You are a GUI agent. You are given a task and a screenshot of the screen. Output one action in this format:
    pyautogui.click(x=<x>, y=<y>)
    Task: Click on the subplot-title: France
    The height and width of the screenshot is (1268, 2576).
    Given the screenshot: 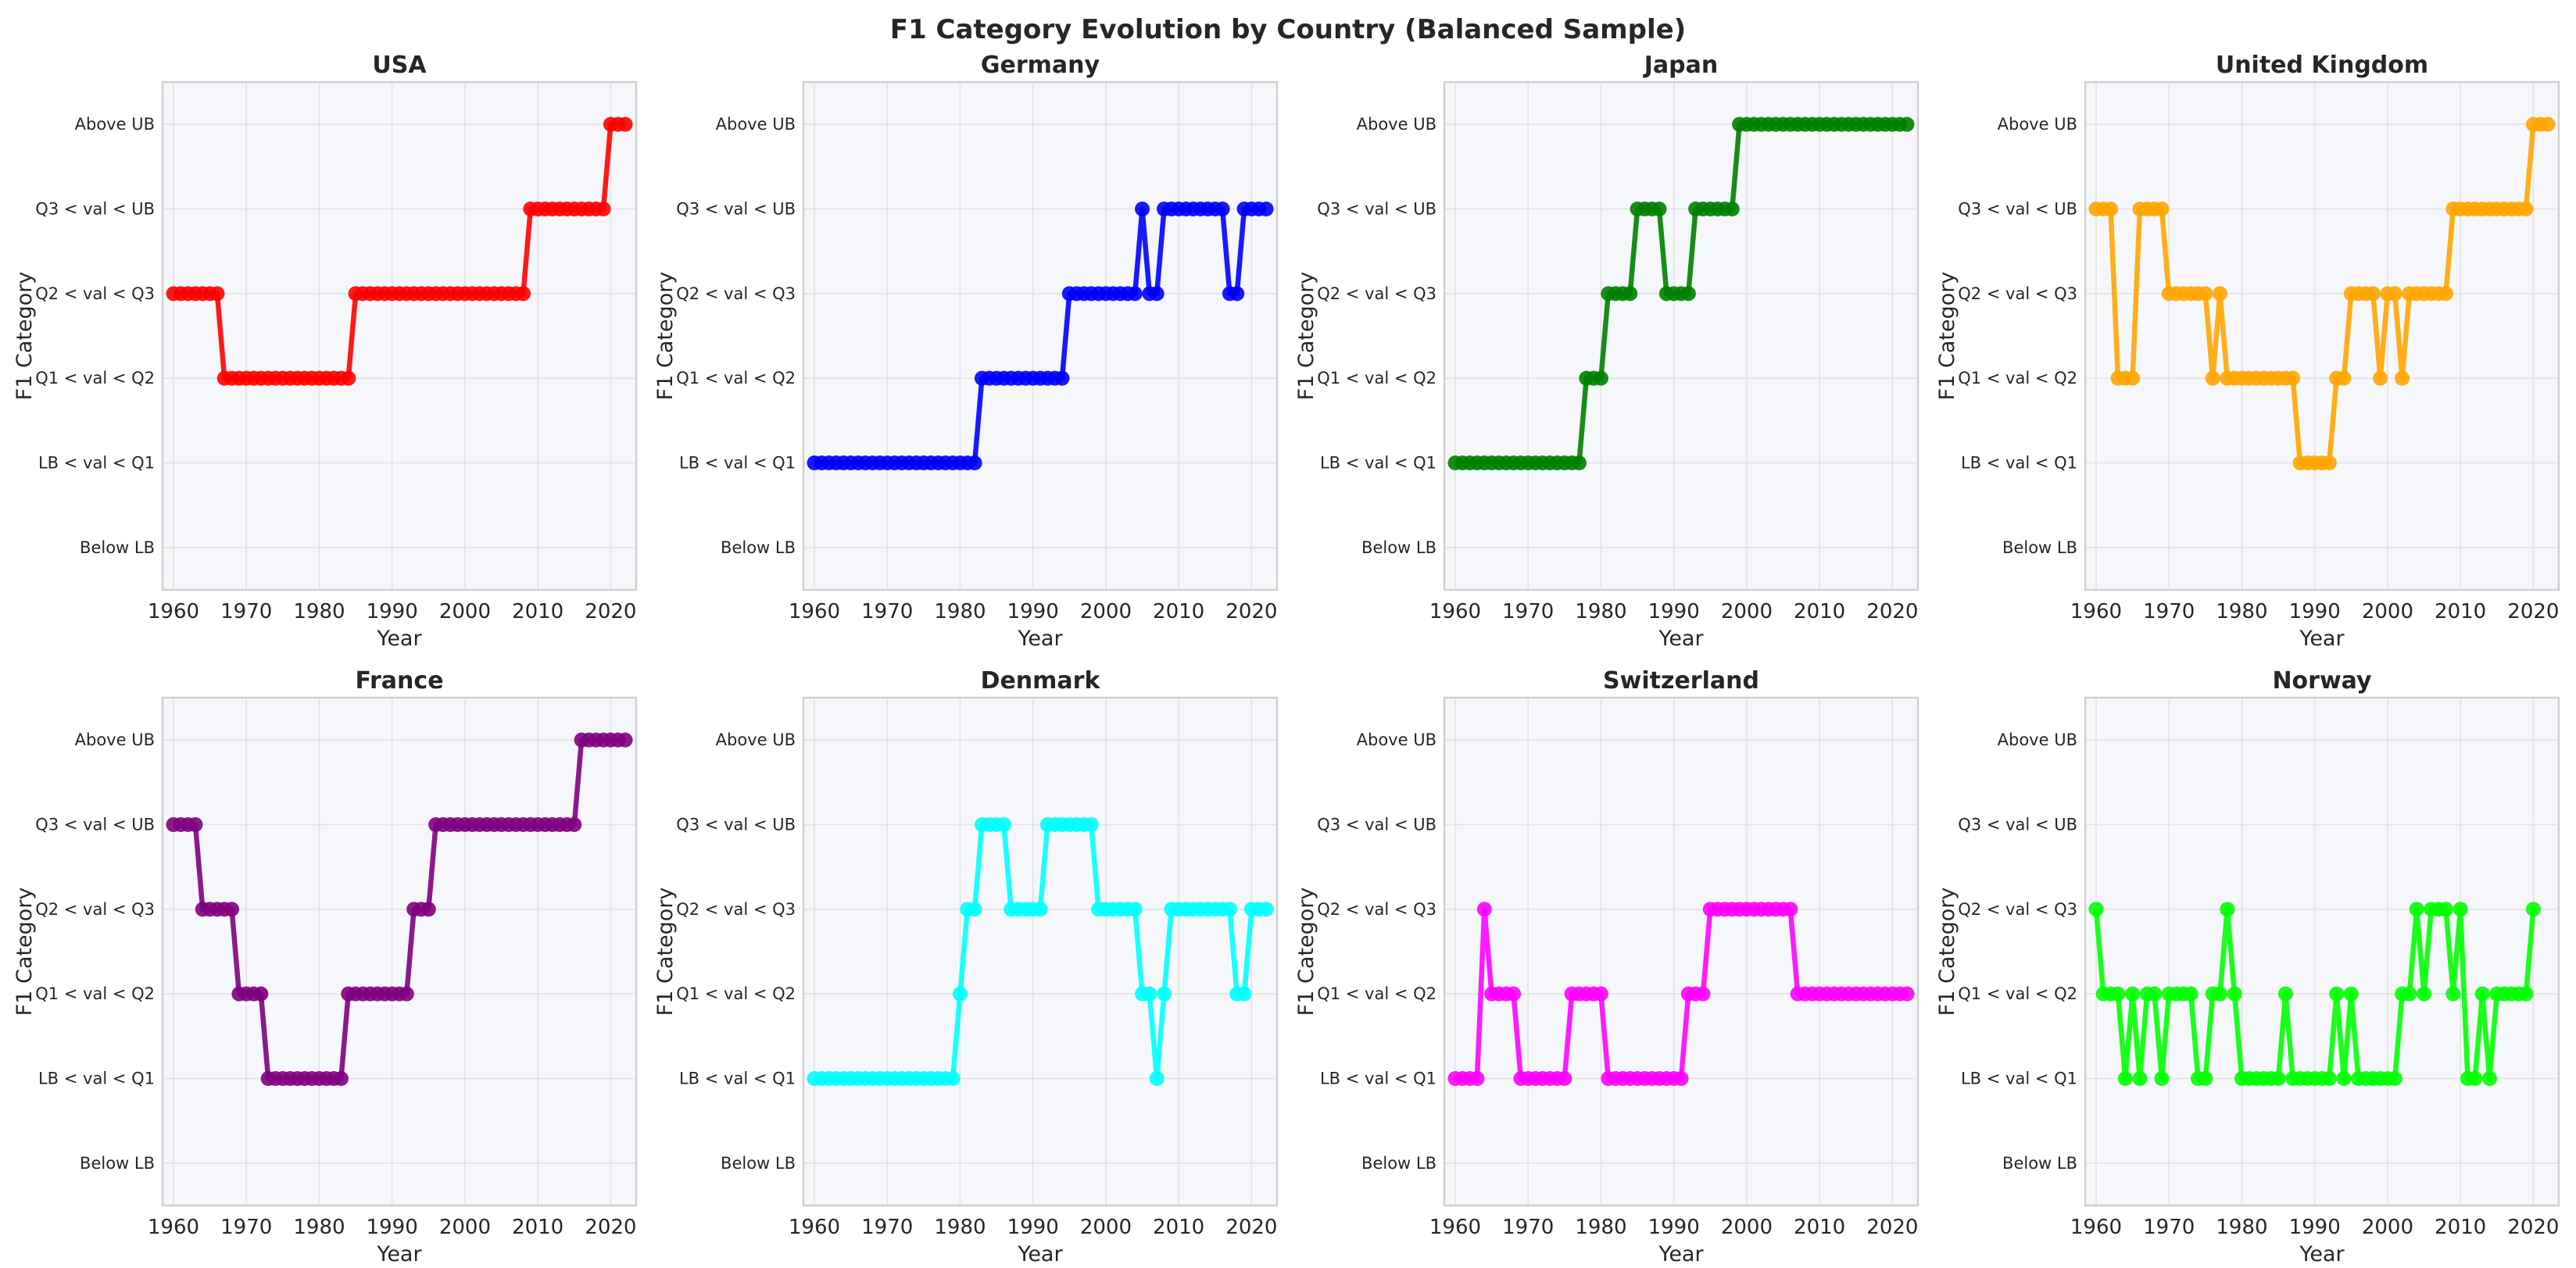 What is the action you would take?
    pyautogui.click(x=399, y=681)
    